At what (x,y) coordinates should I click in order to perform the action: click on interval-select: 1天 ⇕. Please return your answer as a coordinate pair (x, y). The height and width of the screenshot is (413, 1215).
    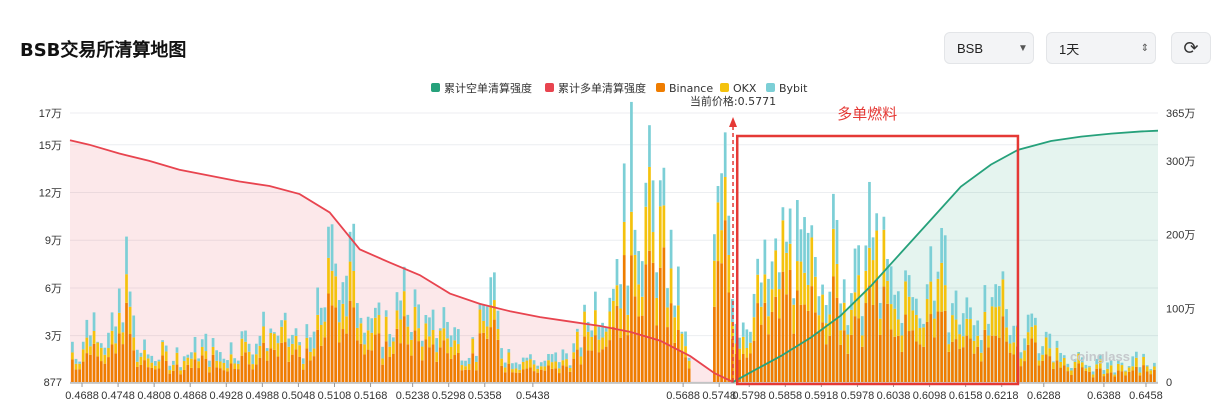
    Looking at the image, I should click on (1101, 48).